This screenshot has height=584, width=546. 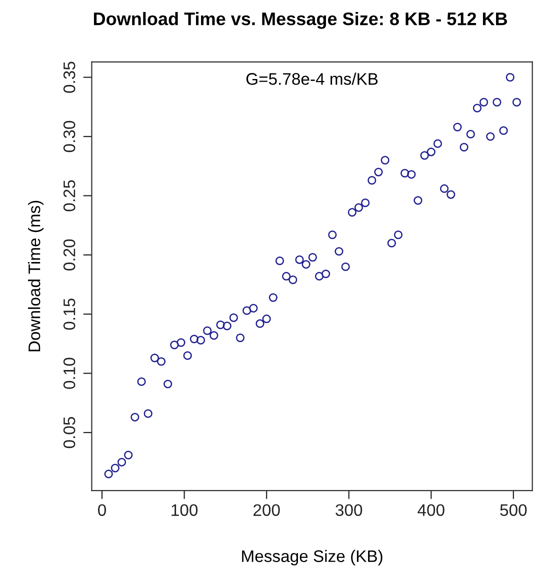 I want to click on y-tick-label: 0.35, so click(x=69, y=77).